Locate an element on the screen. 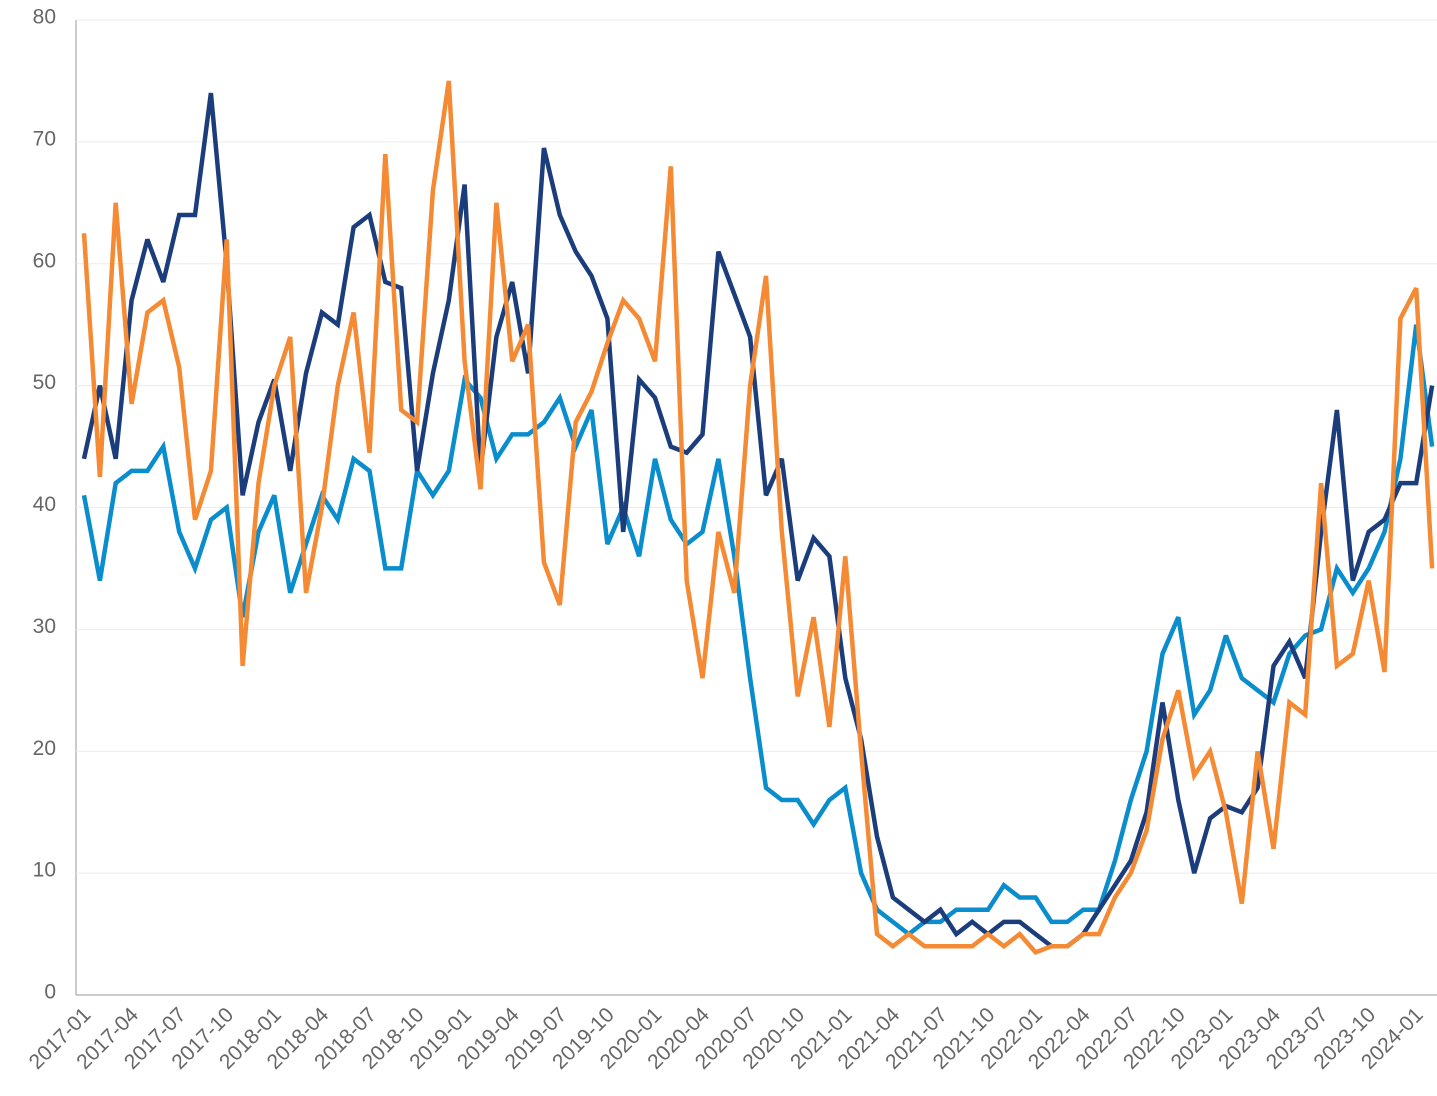 Image resolution: width=1437 pixels, height=1096 pixels. y-tick-label: 10 is located at coordinates (44, 870).